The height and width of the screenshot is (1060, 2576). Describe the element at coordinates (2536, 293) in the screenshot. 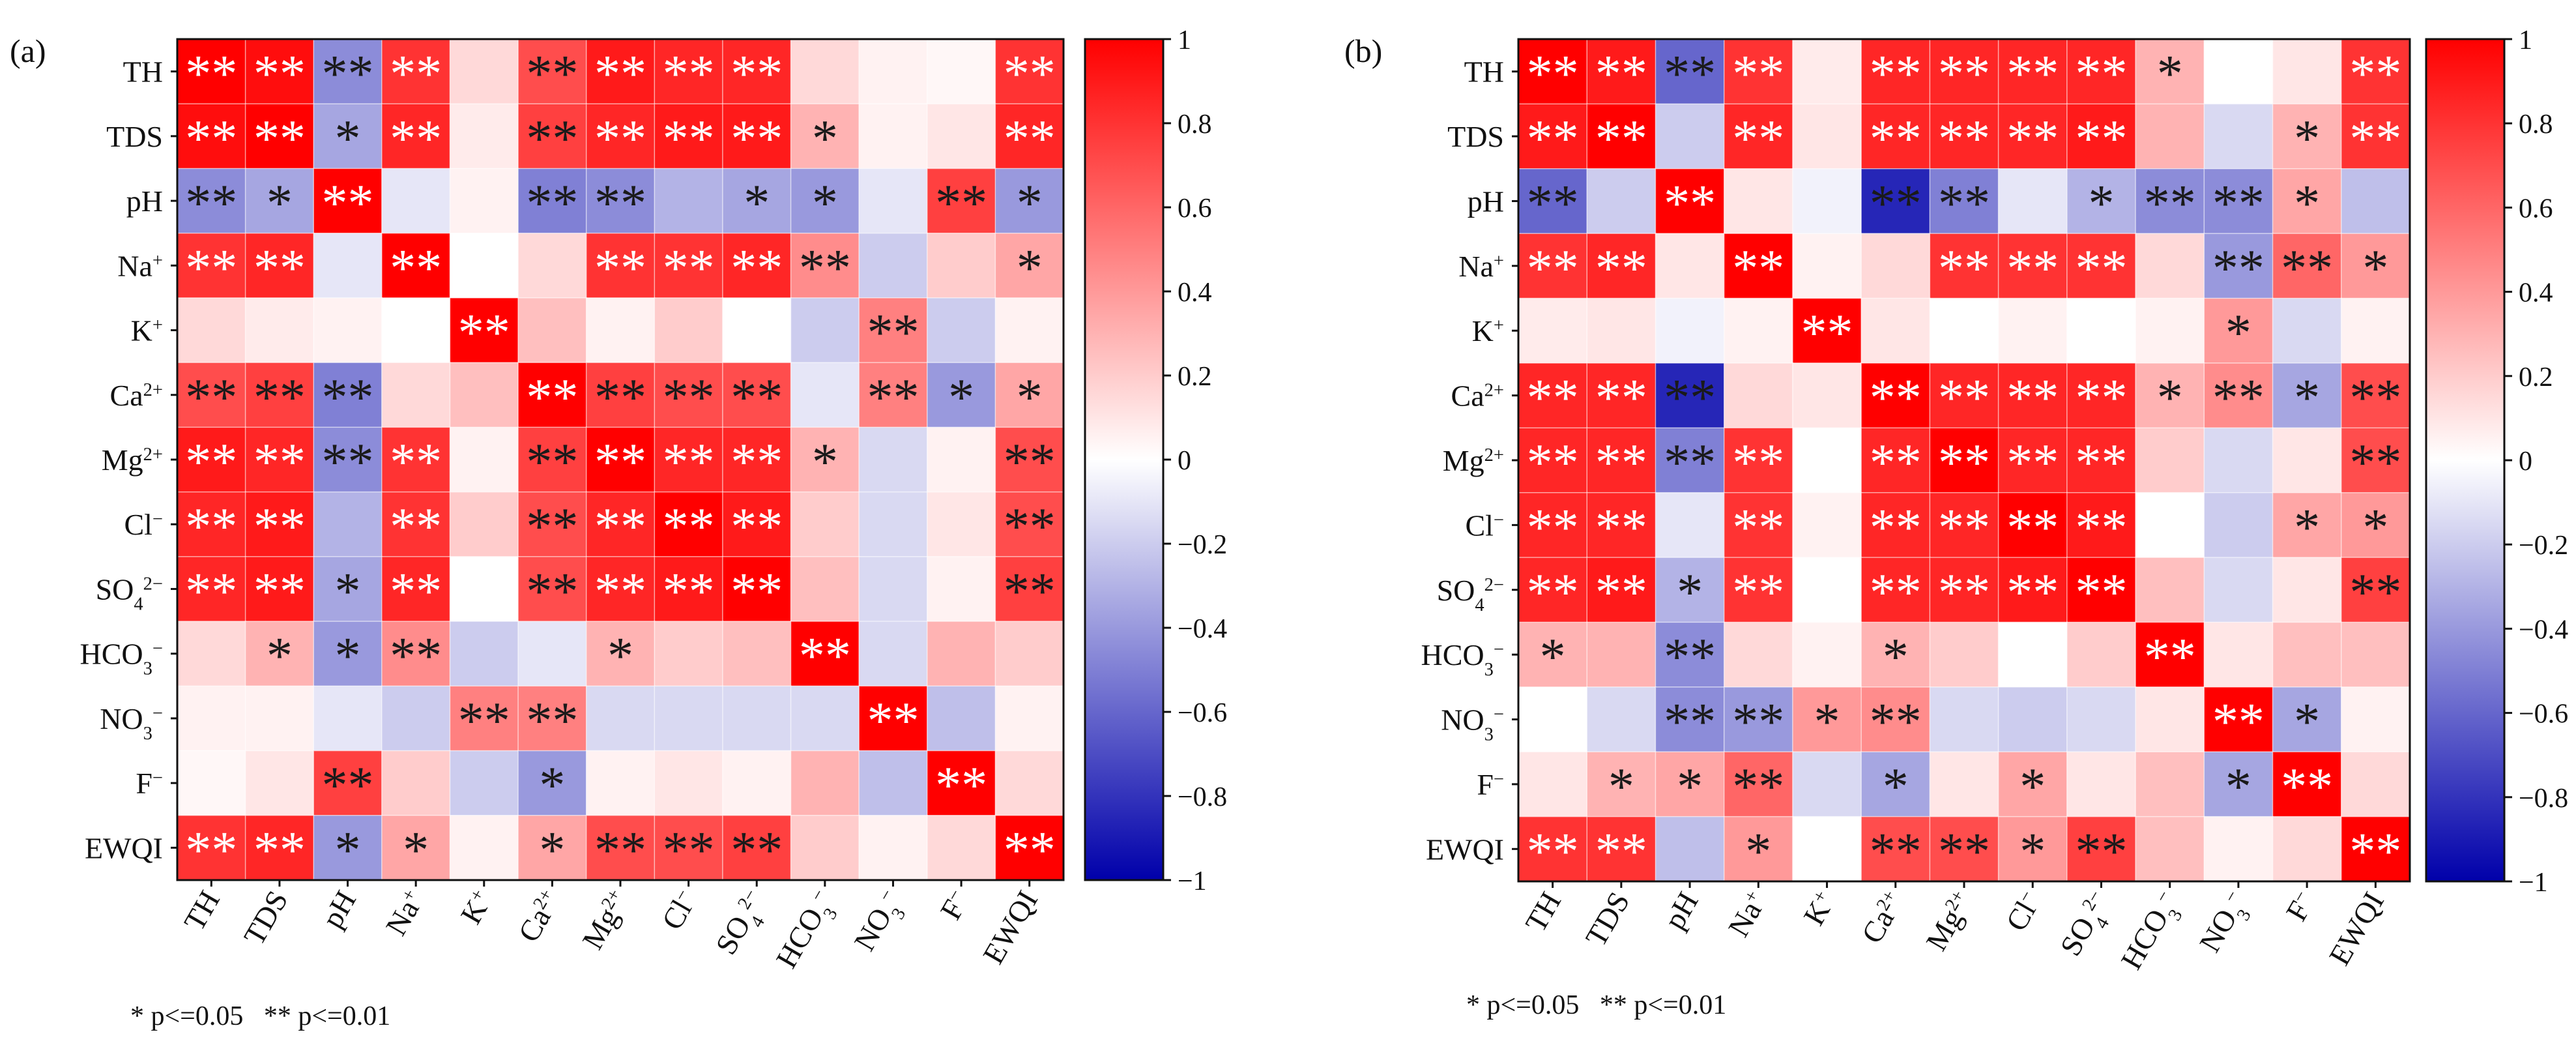

I see `colorbar-tick-label: 0.4` at that location.